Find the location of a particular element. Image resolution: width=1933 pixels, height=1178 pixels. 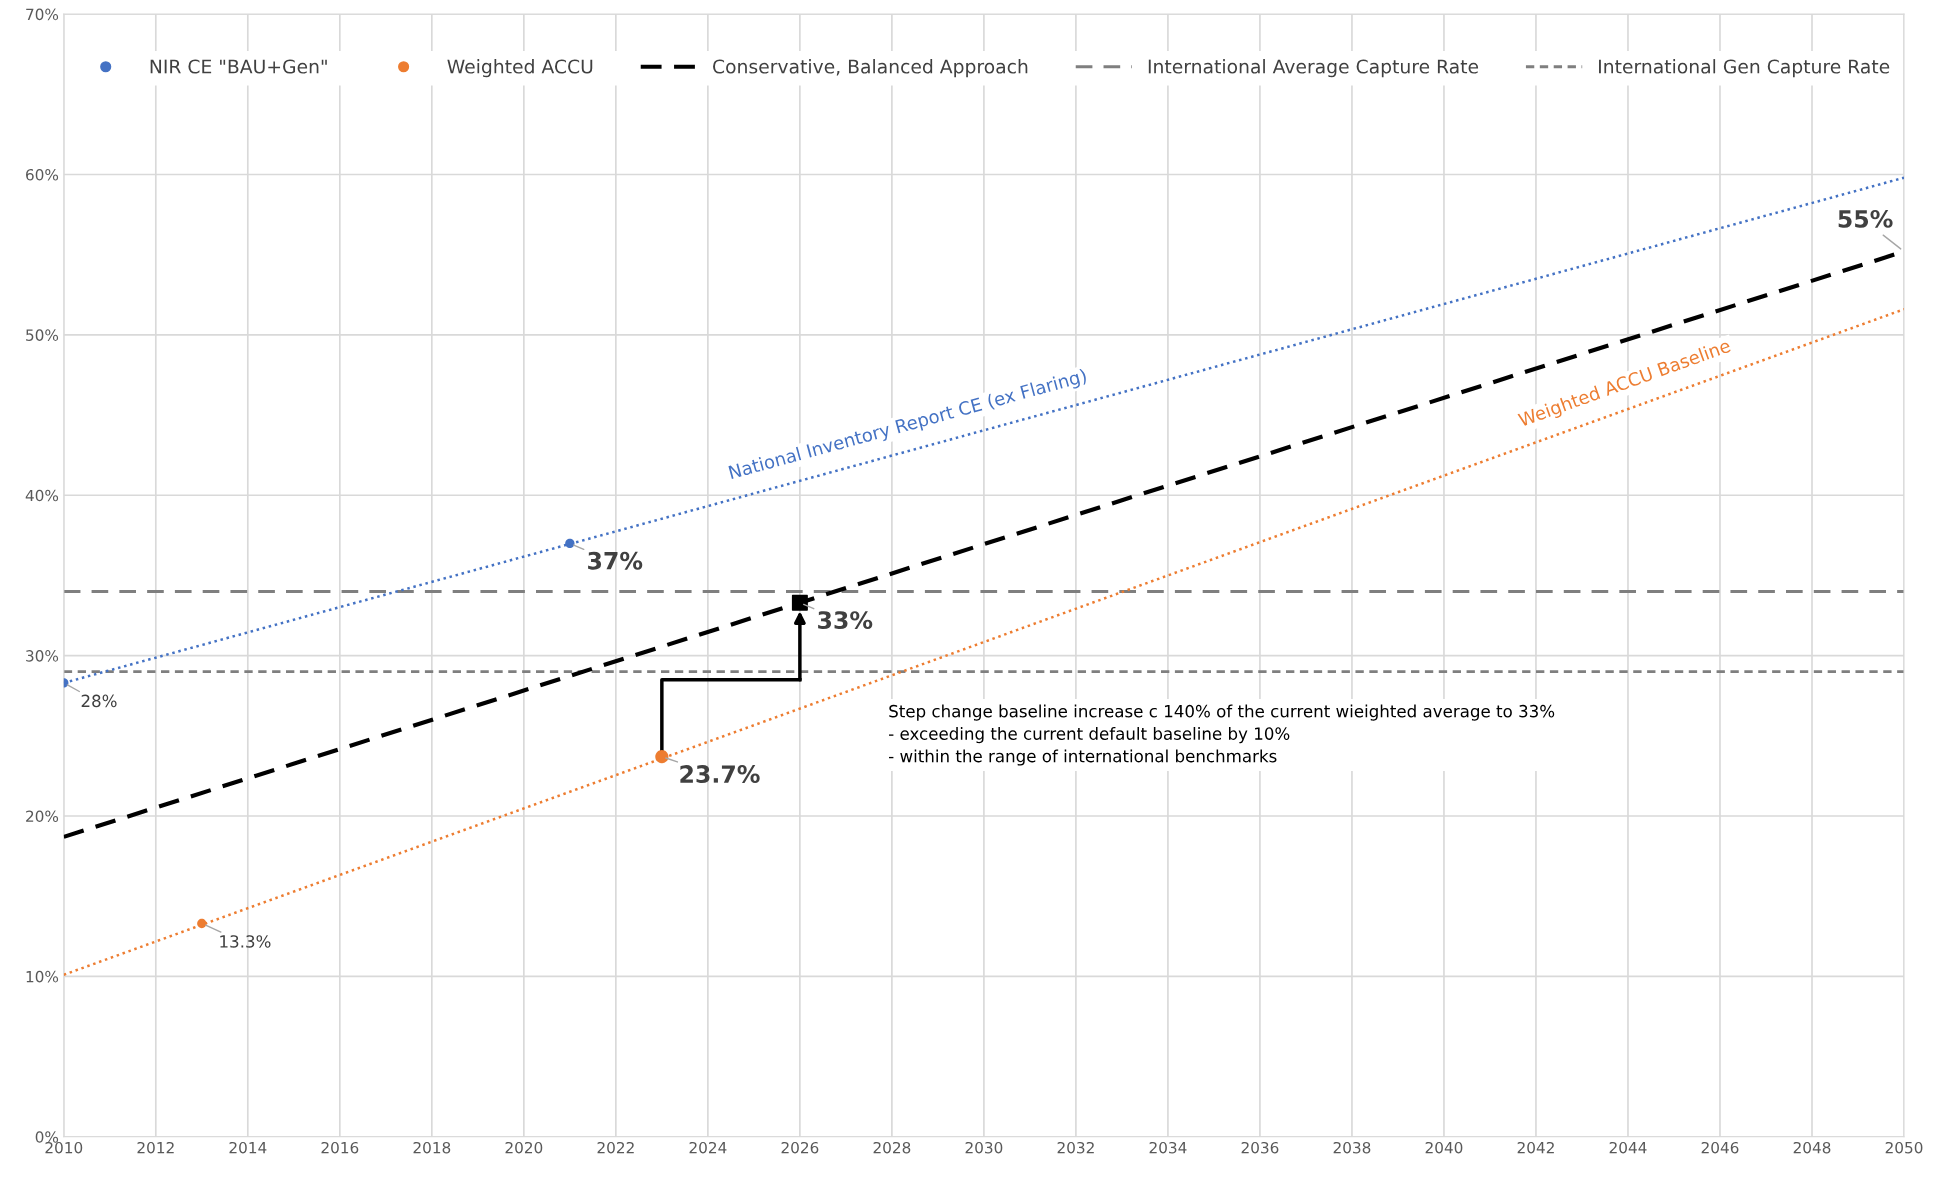

x-tick-label: 2028 is located at coordinates (892, 1147).